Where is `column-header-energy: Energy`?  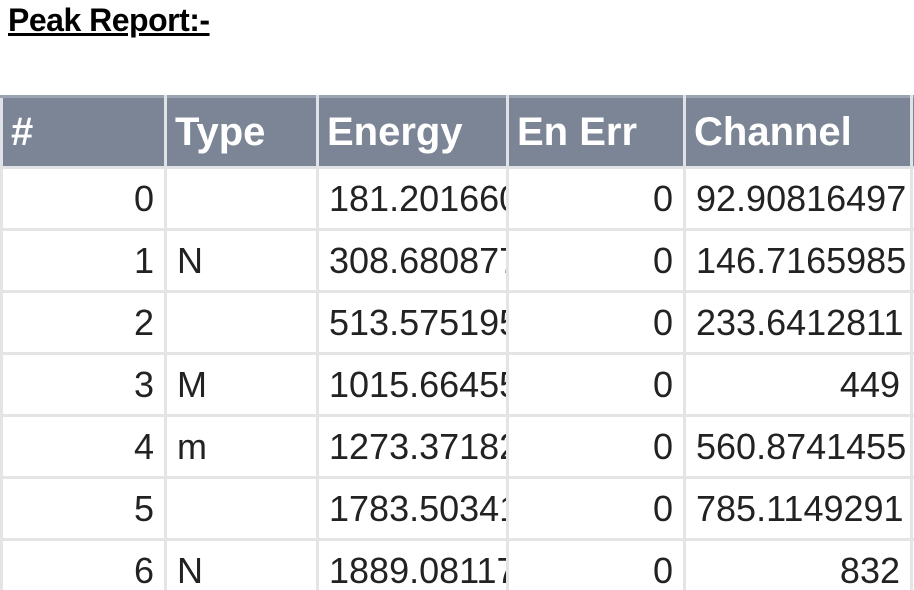 column-header-energy: Energy is located at coordinates (412, 132).